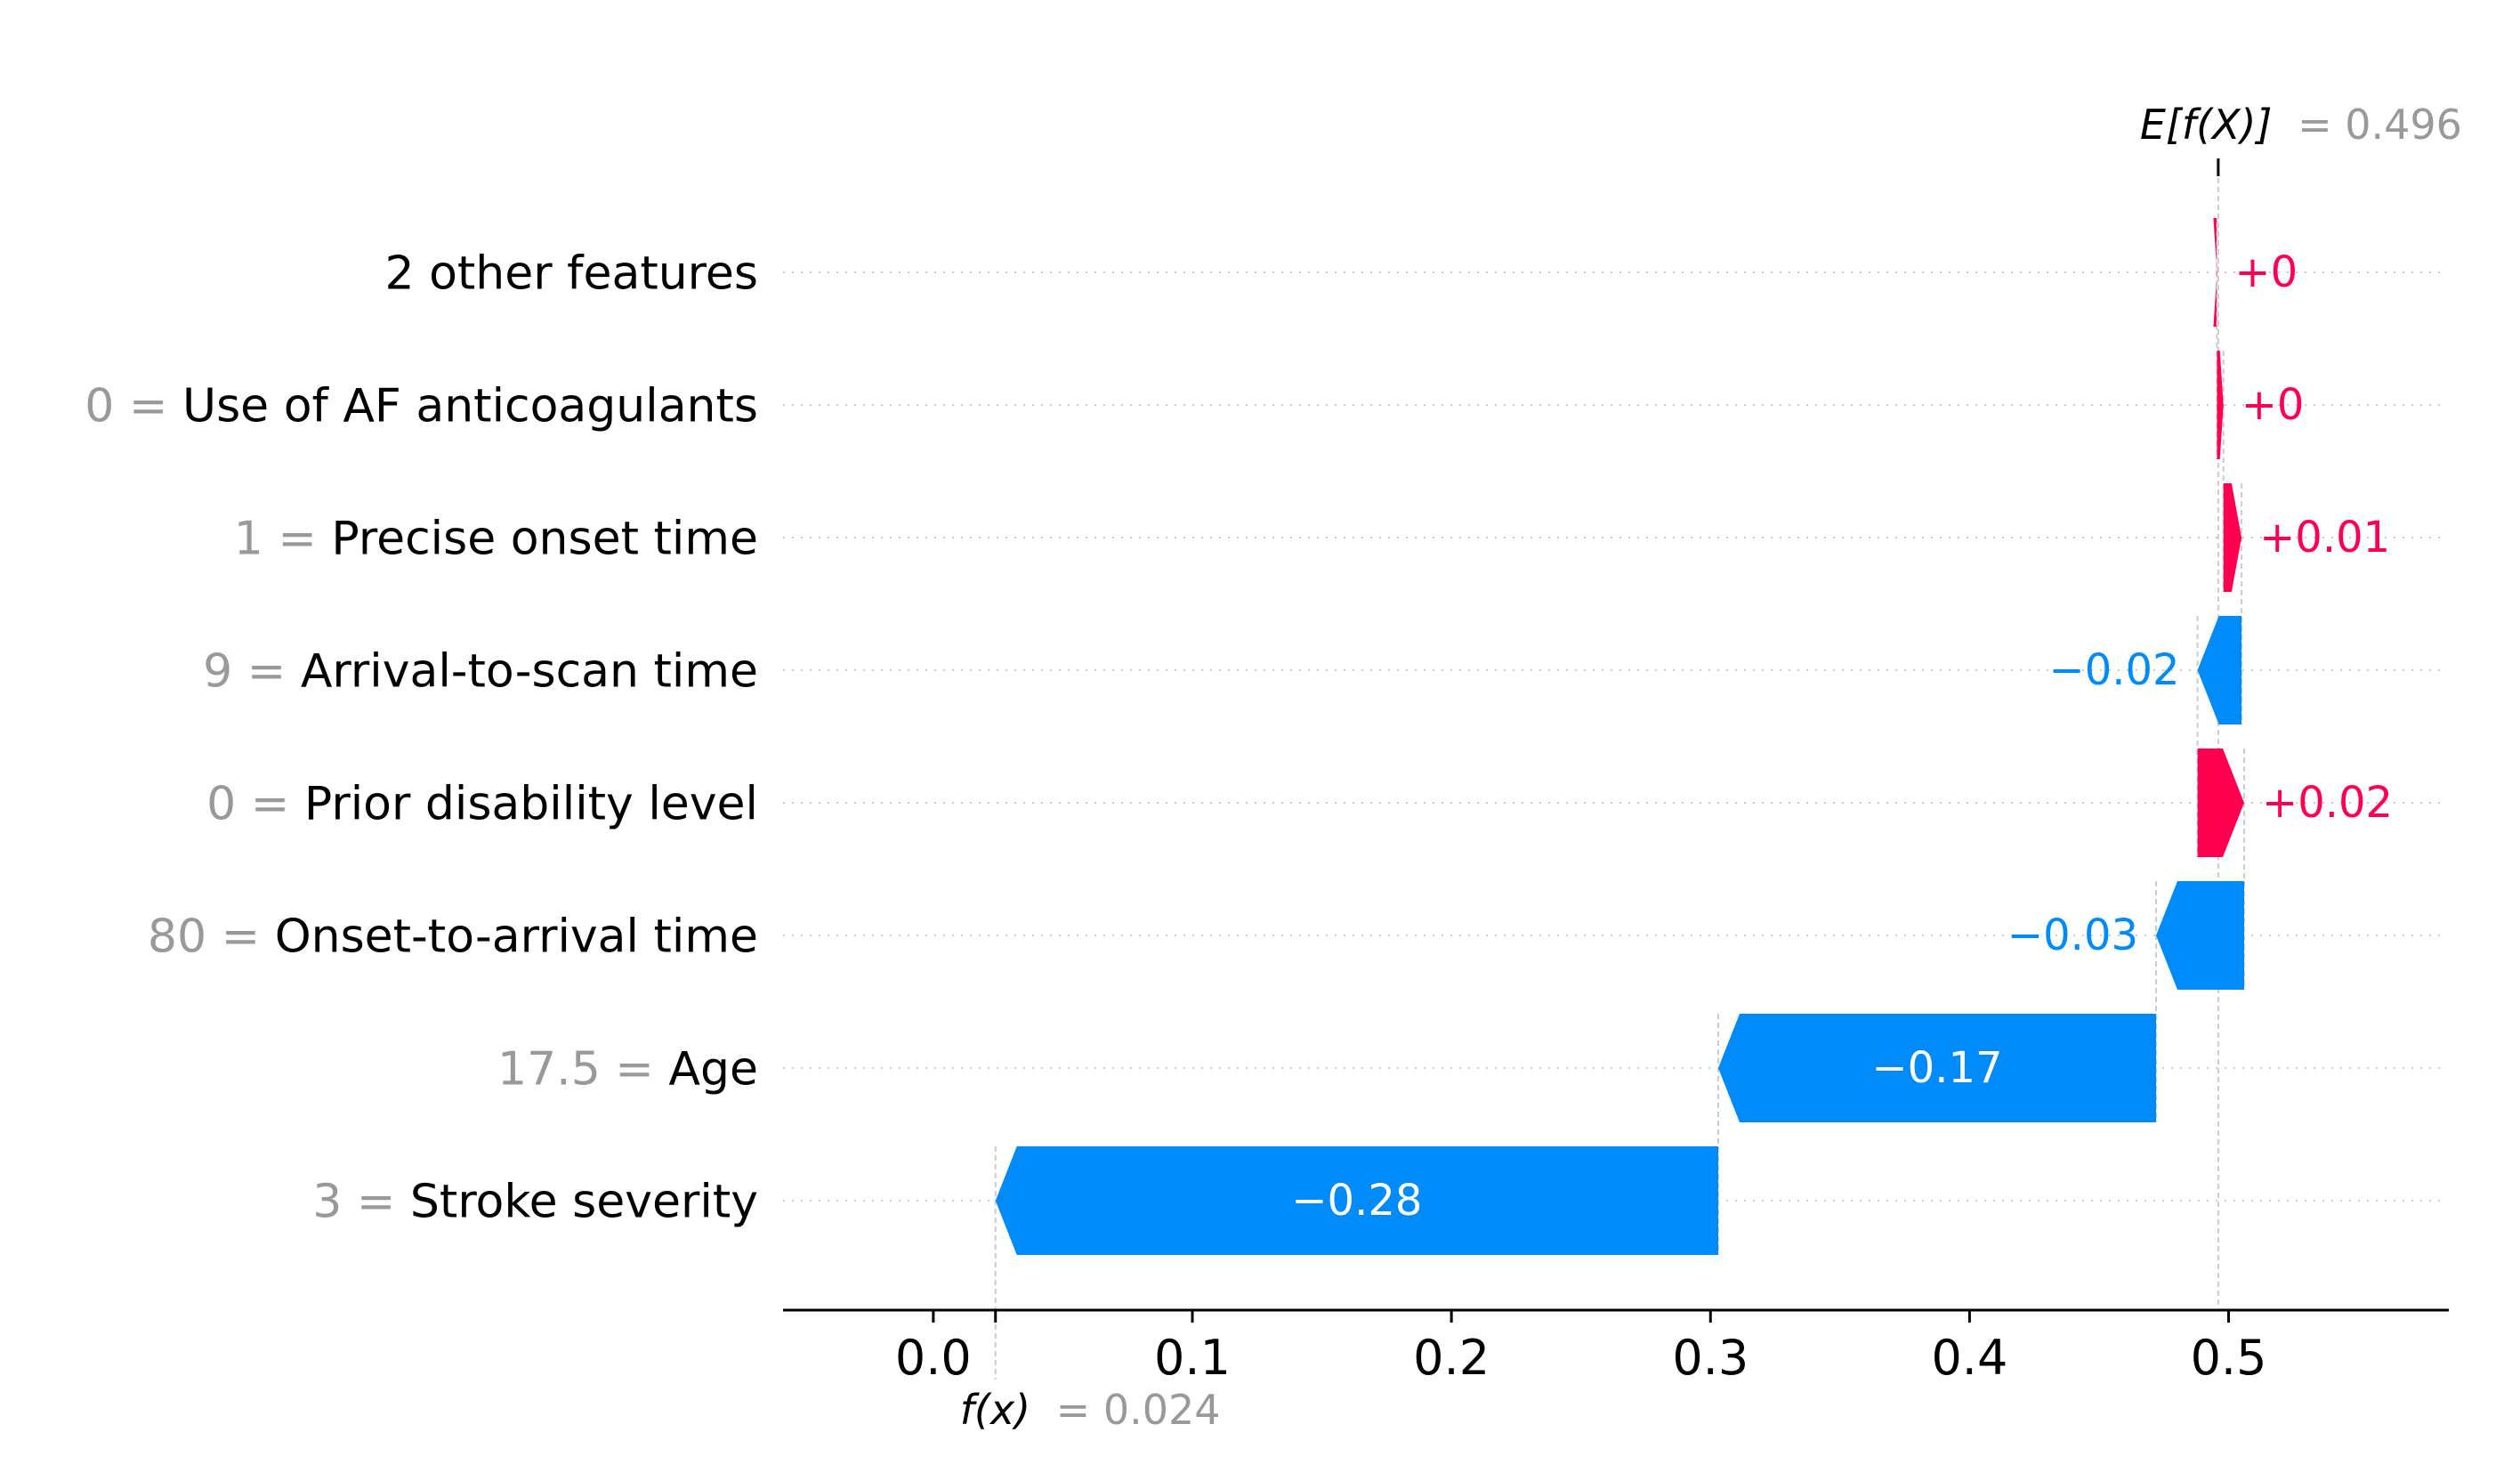  Describe the element at coordinates (529, 672) in the screenshot. I see `feature-name: Arrival-to-scan time` at that location.